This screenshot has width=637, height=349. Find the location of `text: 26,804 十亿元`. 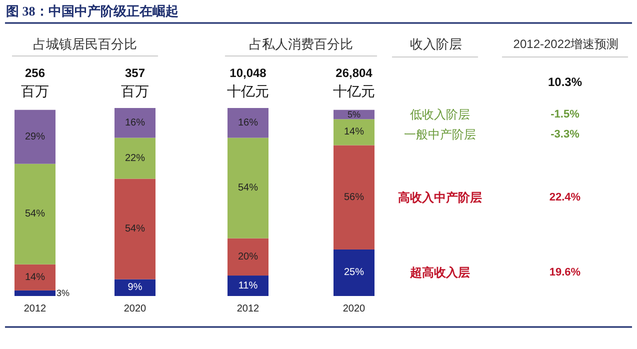

text: 26,804 十亿元 is located at coordinates (354, 82).